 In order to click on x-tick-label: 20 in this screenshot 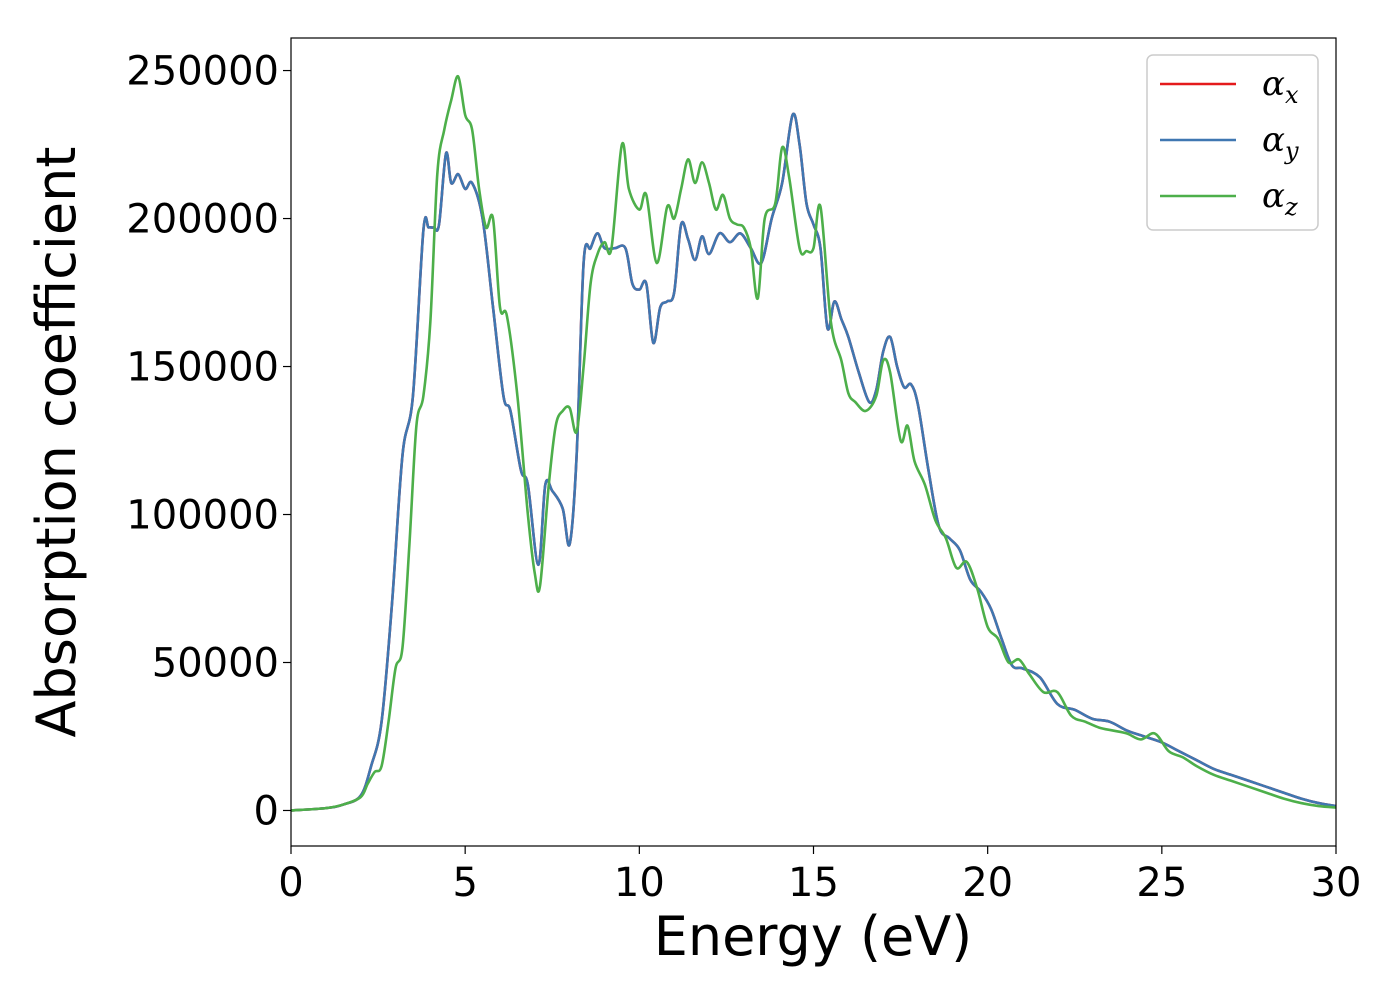, I will do `click(987, 883)`.